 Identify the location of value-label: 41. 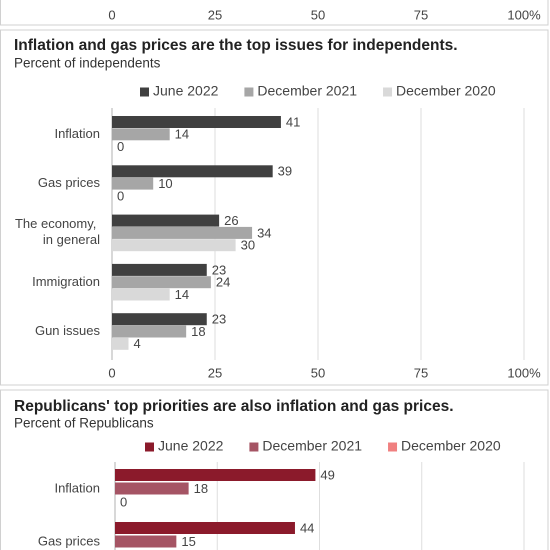
(293, 121).